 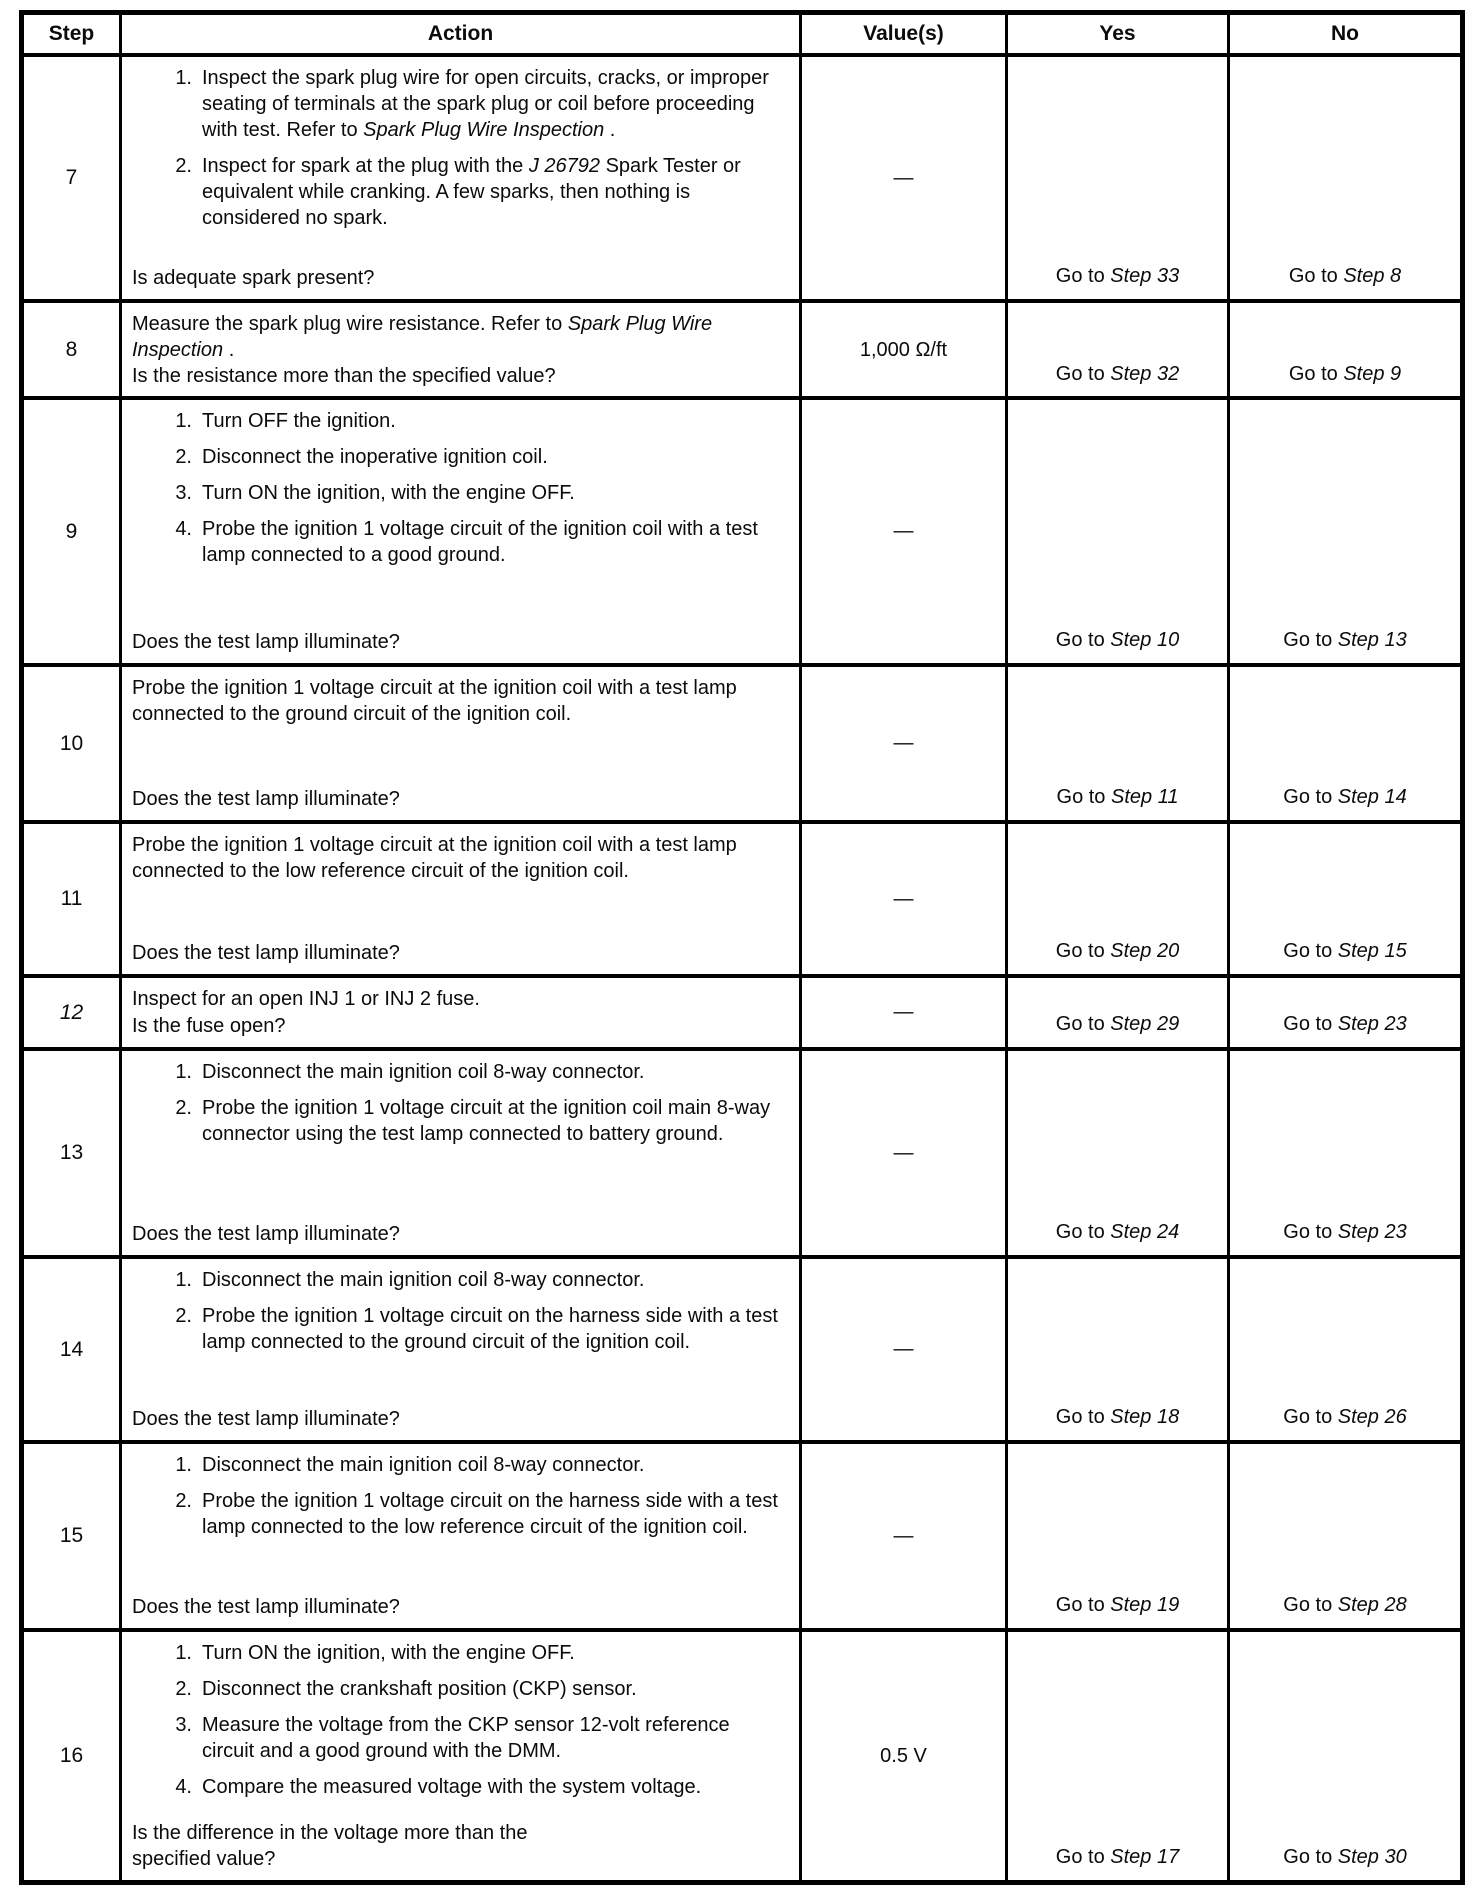 I want to click on no-cell: Go to Step 23, so click(x=1345, y=1153).